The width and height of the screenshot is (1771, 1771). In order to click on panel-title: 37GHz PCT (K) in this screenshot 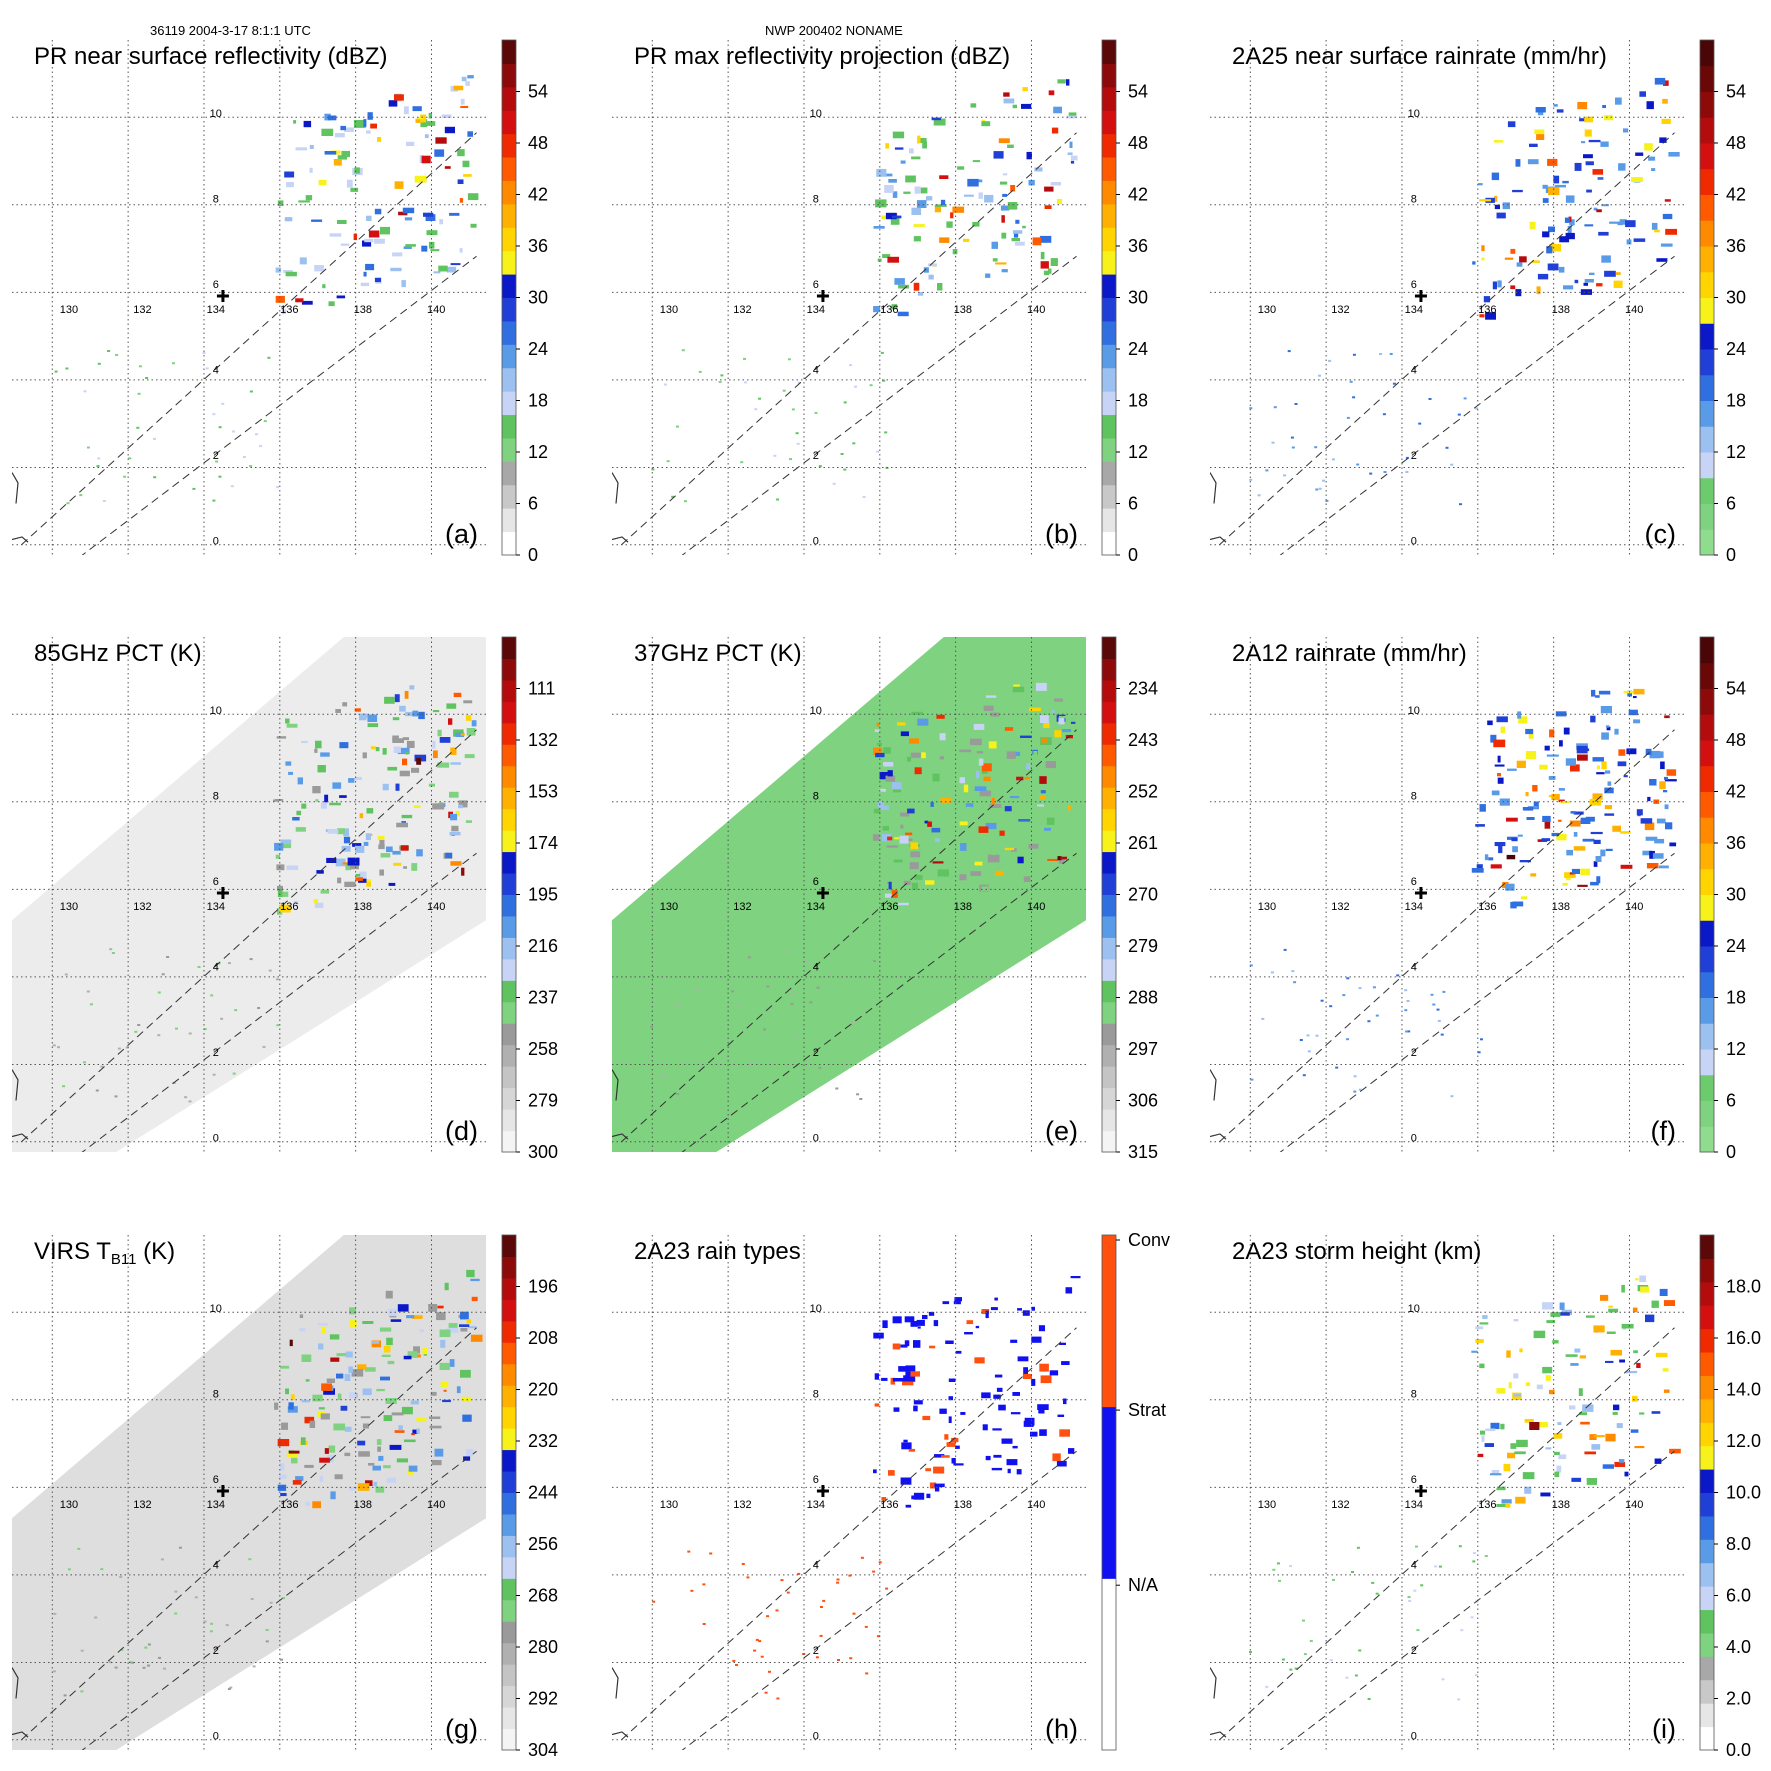, I will do `click(718, 653)`.